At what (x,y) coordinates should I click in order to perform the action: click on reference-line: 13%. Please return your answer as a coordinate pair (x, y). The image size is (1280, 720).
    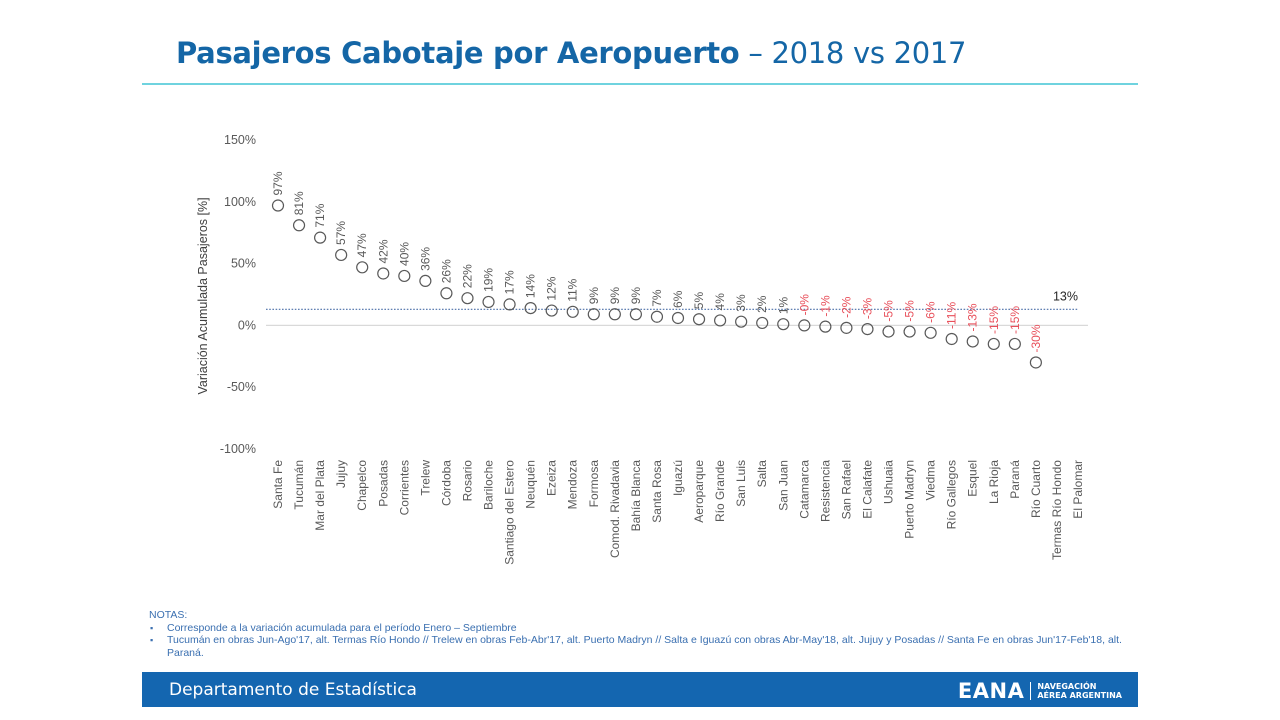
    Looking at the image, I should click on (672, 299).